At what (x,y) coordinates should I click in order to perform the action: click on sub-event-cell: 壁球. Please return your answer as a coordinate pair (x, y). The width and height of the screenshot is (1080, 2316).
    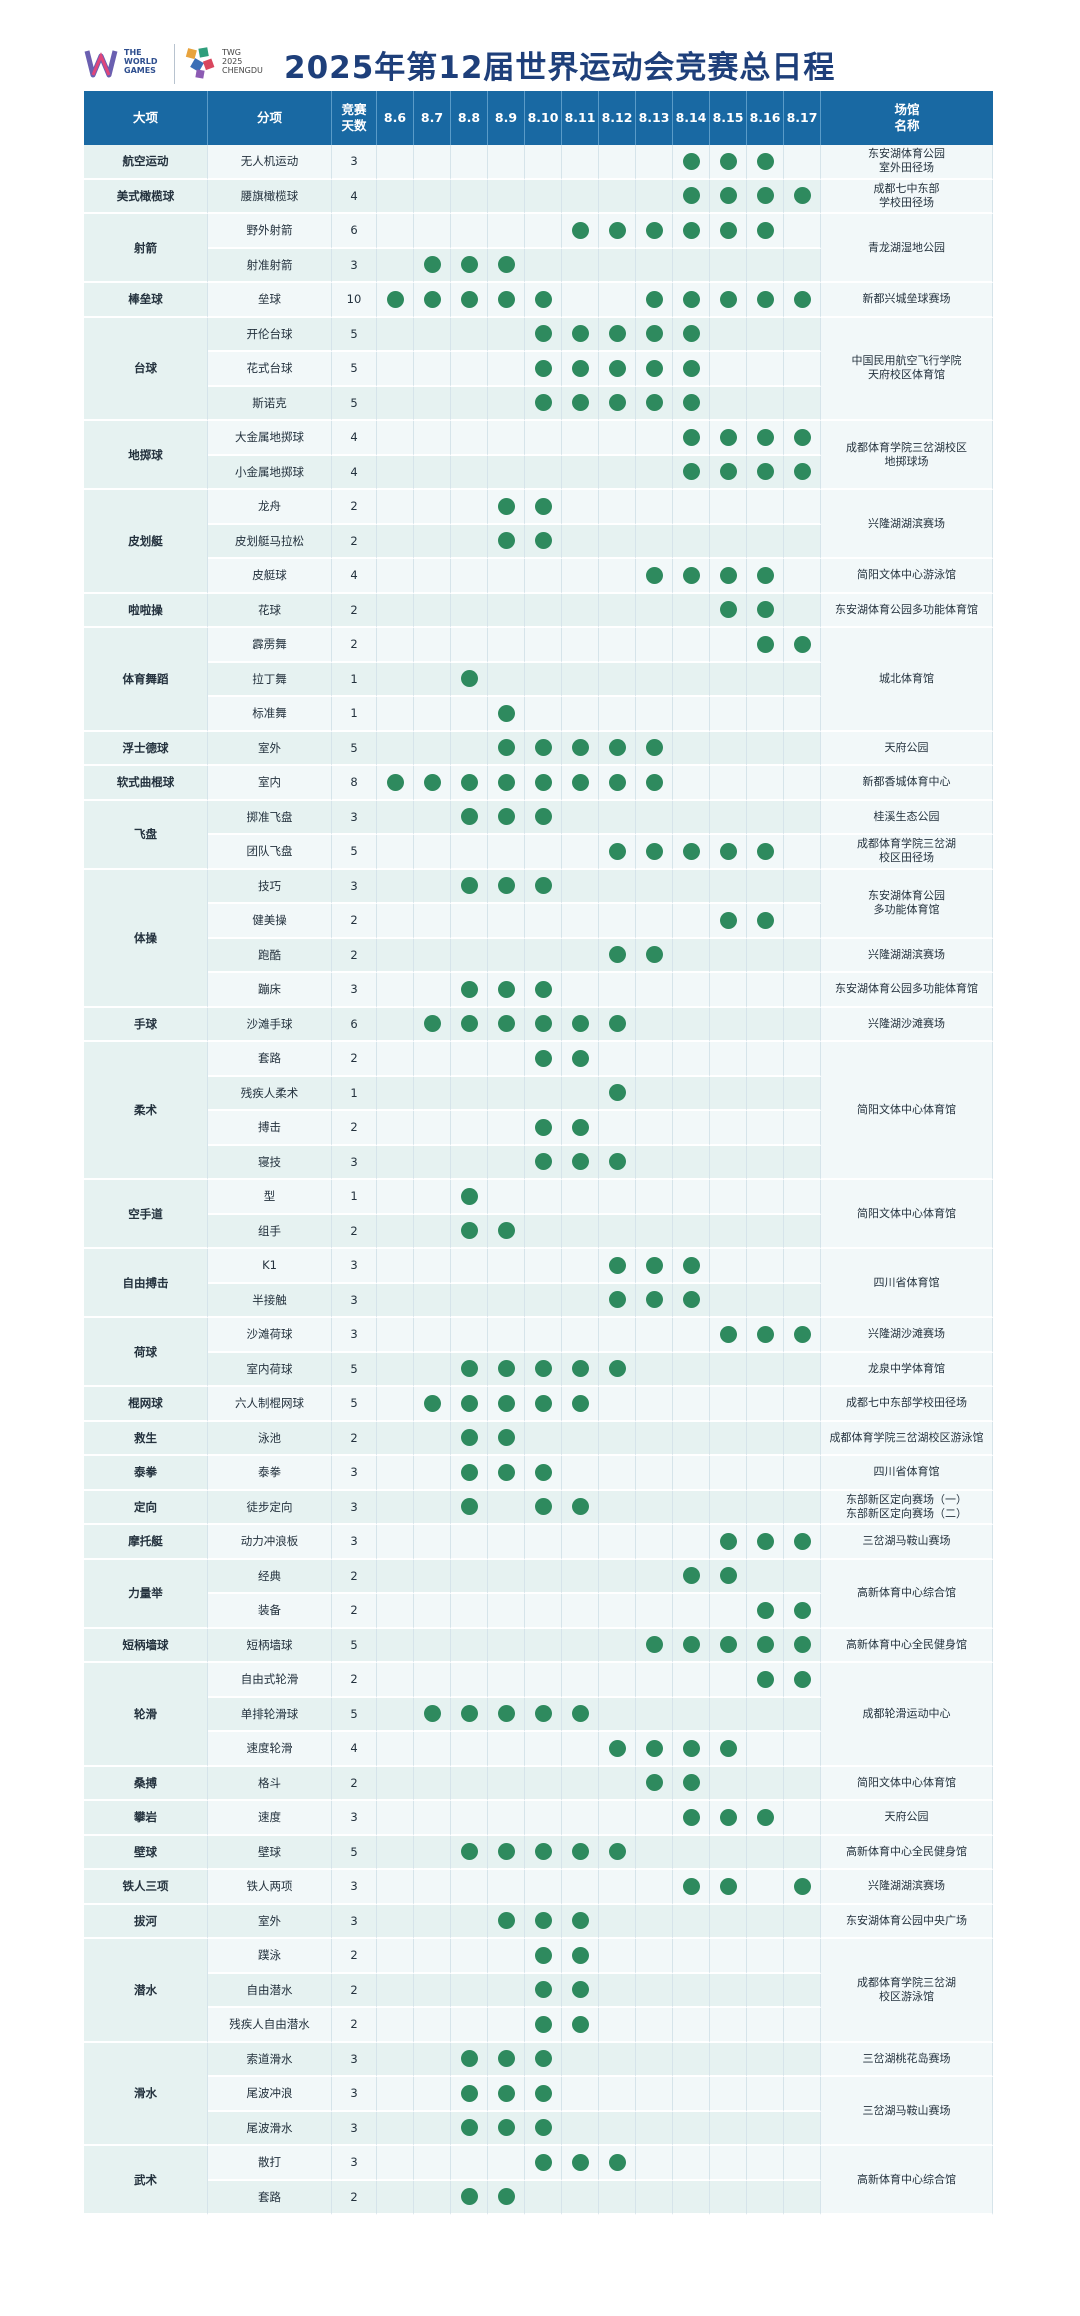
    Looking at the image, I should click on (270, 1852).